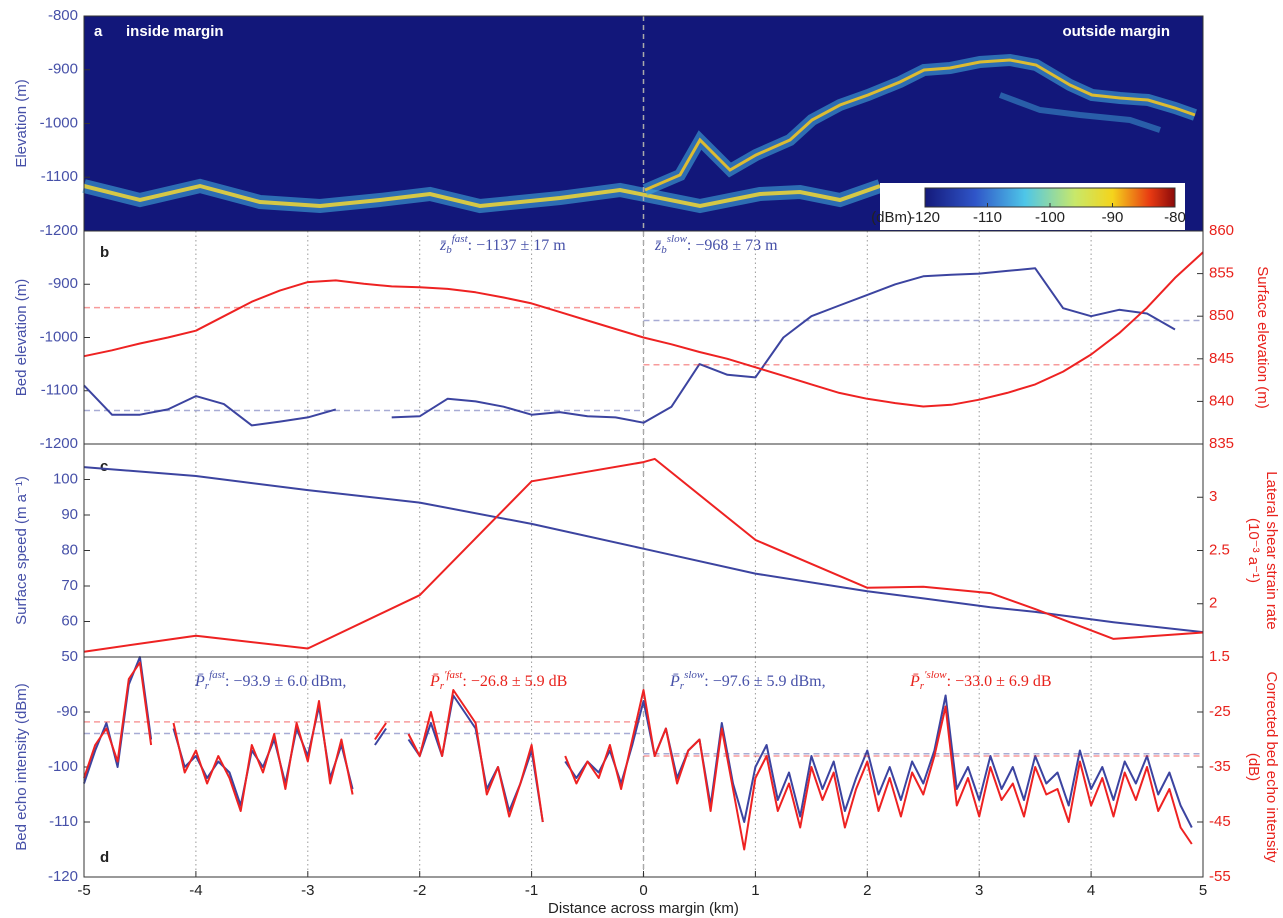  What do you see at coordinates (517, 245) in the screenshot?
I see `annotation-text: : −1137 ± 17 m` at bounding box center [517, 245].